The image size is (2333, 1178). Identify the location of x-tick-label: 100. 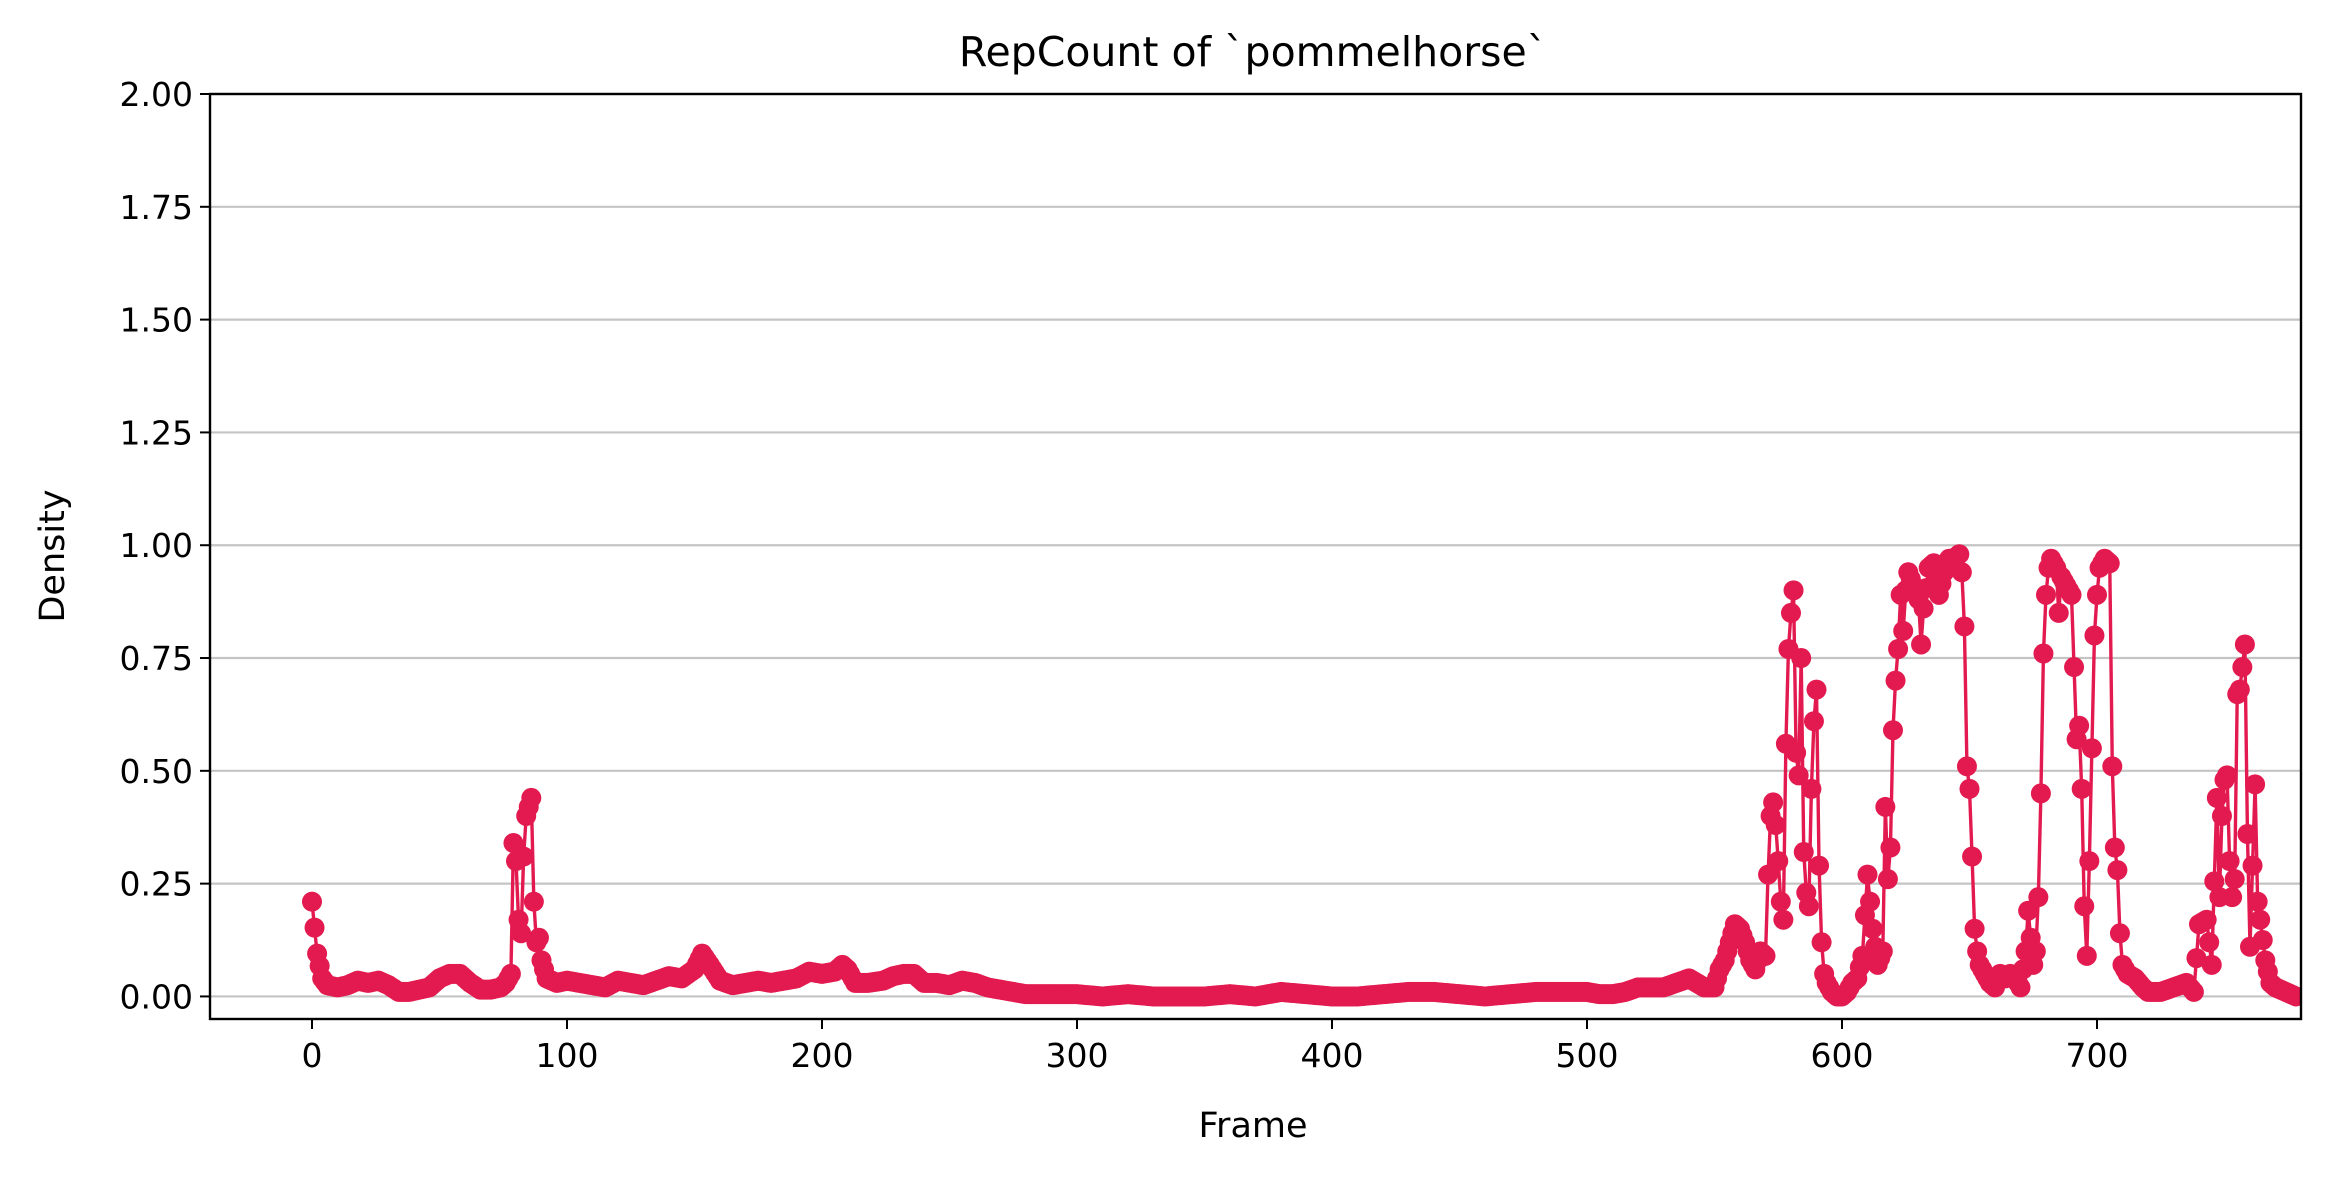
(567, 1055).